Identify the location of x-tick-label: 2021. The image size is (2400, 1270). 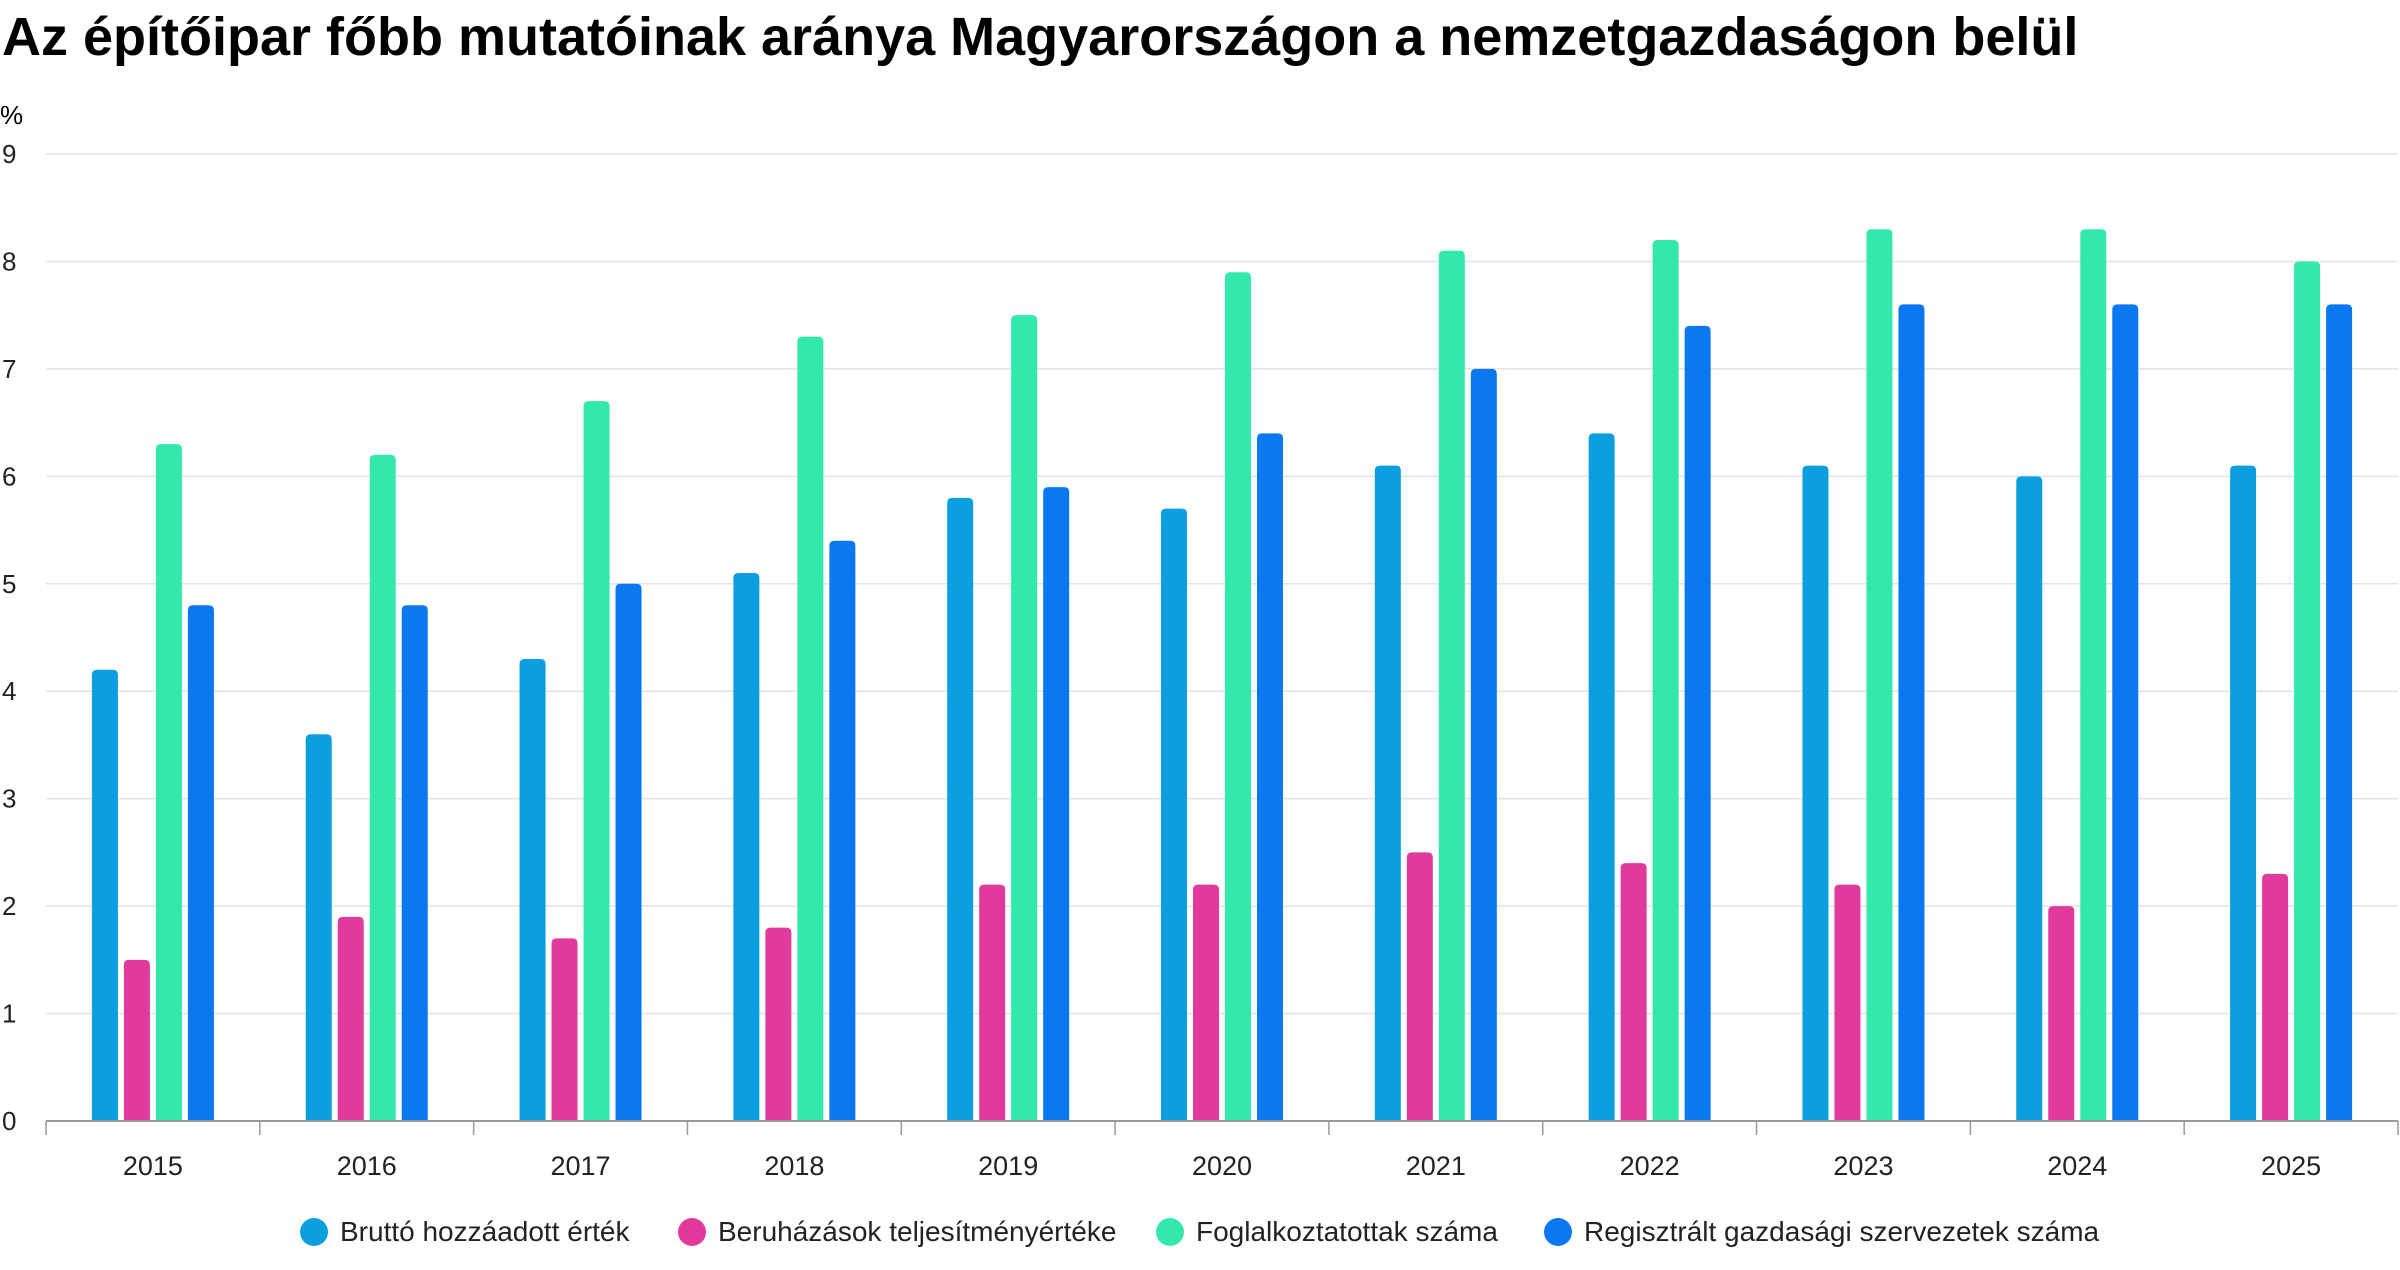
(1436, 1166).